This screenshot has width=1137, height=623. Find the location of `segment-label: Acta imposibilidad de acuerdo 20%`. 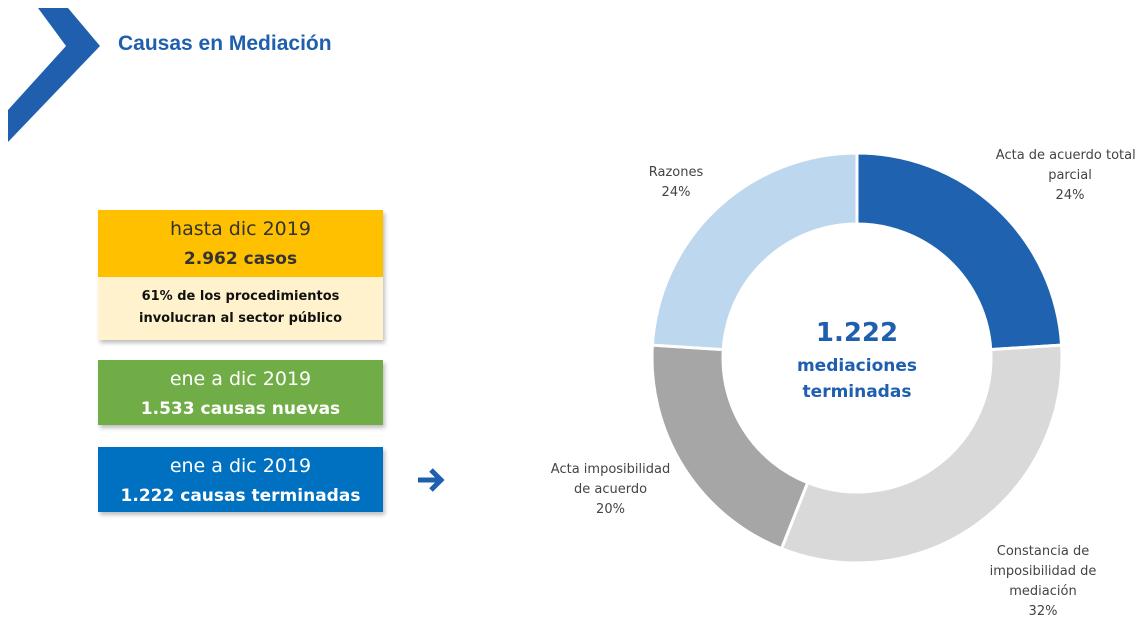

segment-label: Acta imposibilidad de acuerdo 20% is located at coordinates (610, 490).